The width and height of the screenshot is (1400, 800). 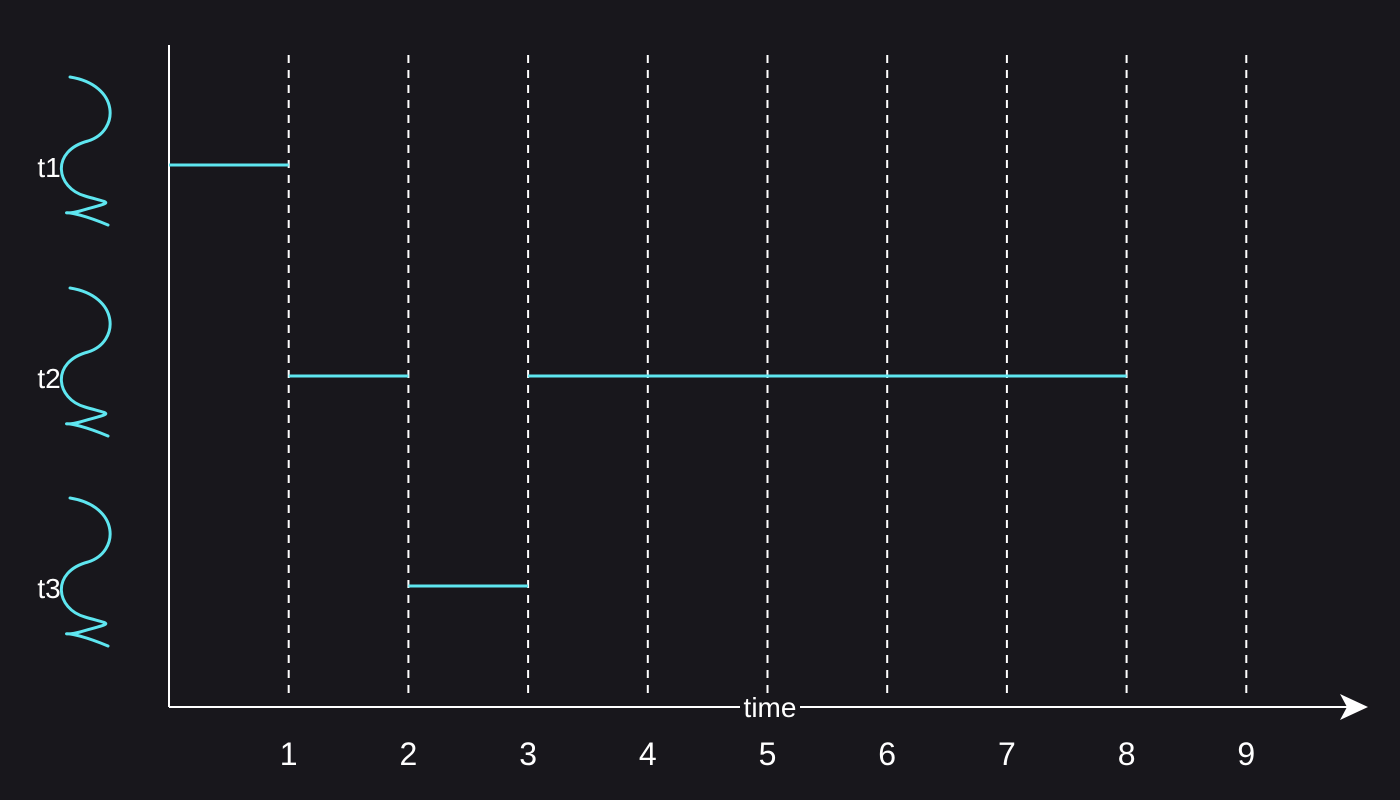 I want to click on thread-label-t3: t3, so click(x=48, y=588).